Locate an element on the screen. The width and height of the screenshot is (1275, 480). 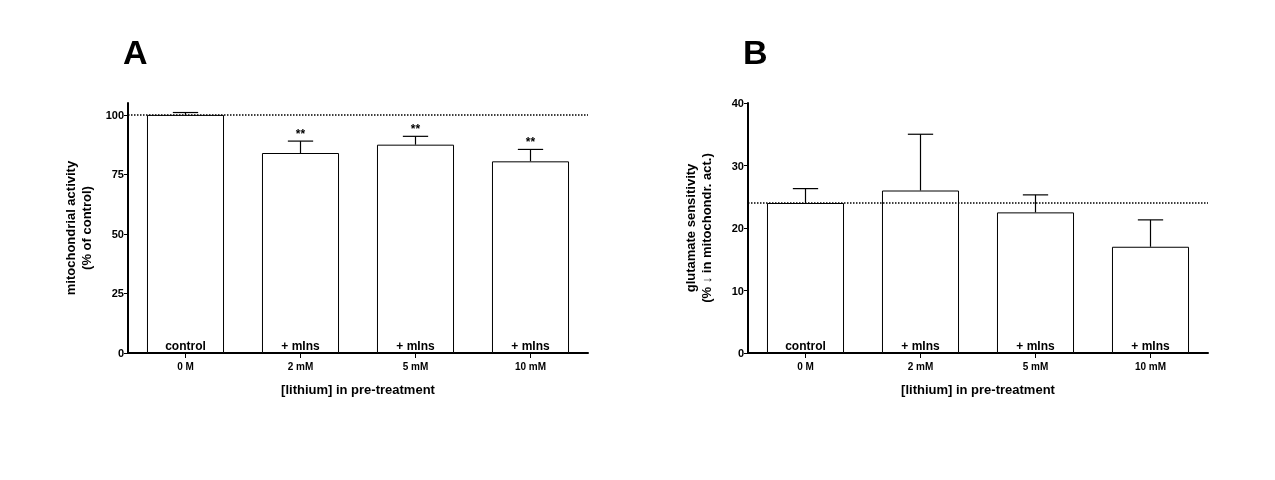
y-axis-title: mitochondrial activity (% of control) is located at coordinates (78, 228).